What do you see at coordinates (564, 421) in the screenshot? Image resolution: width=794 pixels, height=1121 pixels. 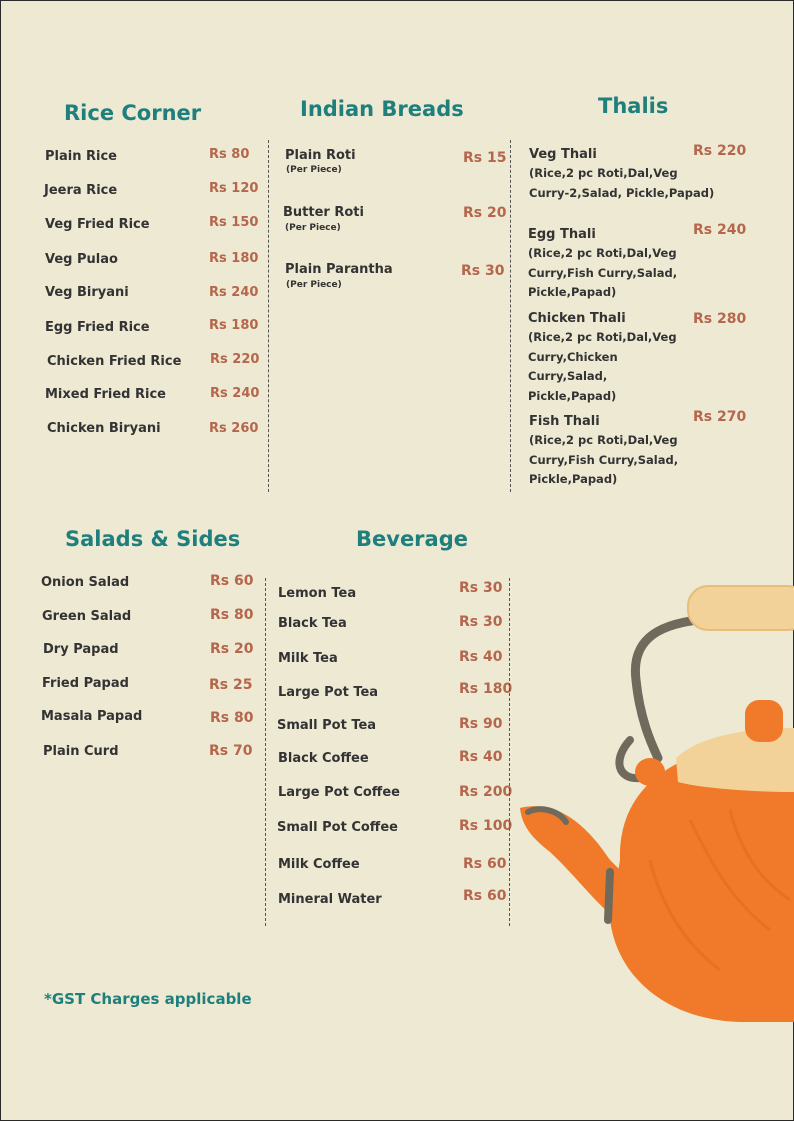 I see `menu-item-name: Fish Thali` at bounding box center [564, 421].